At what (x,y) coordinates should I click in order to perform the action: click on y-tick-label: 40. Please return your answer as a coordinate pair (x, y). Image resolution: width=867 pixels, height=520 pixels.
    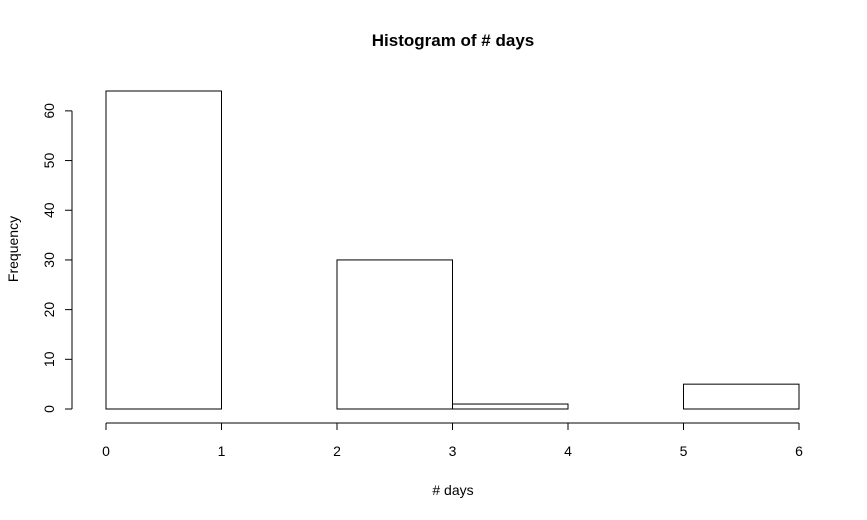
    Looking at the image, I should click on (49, 210).